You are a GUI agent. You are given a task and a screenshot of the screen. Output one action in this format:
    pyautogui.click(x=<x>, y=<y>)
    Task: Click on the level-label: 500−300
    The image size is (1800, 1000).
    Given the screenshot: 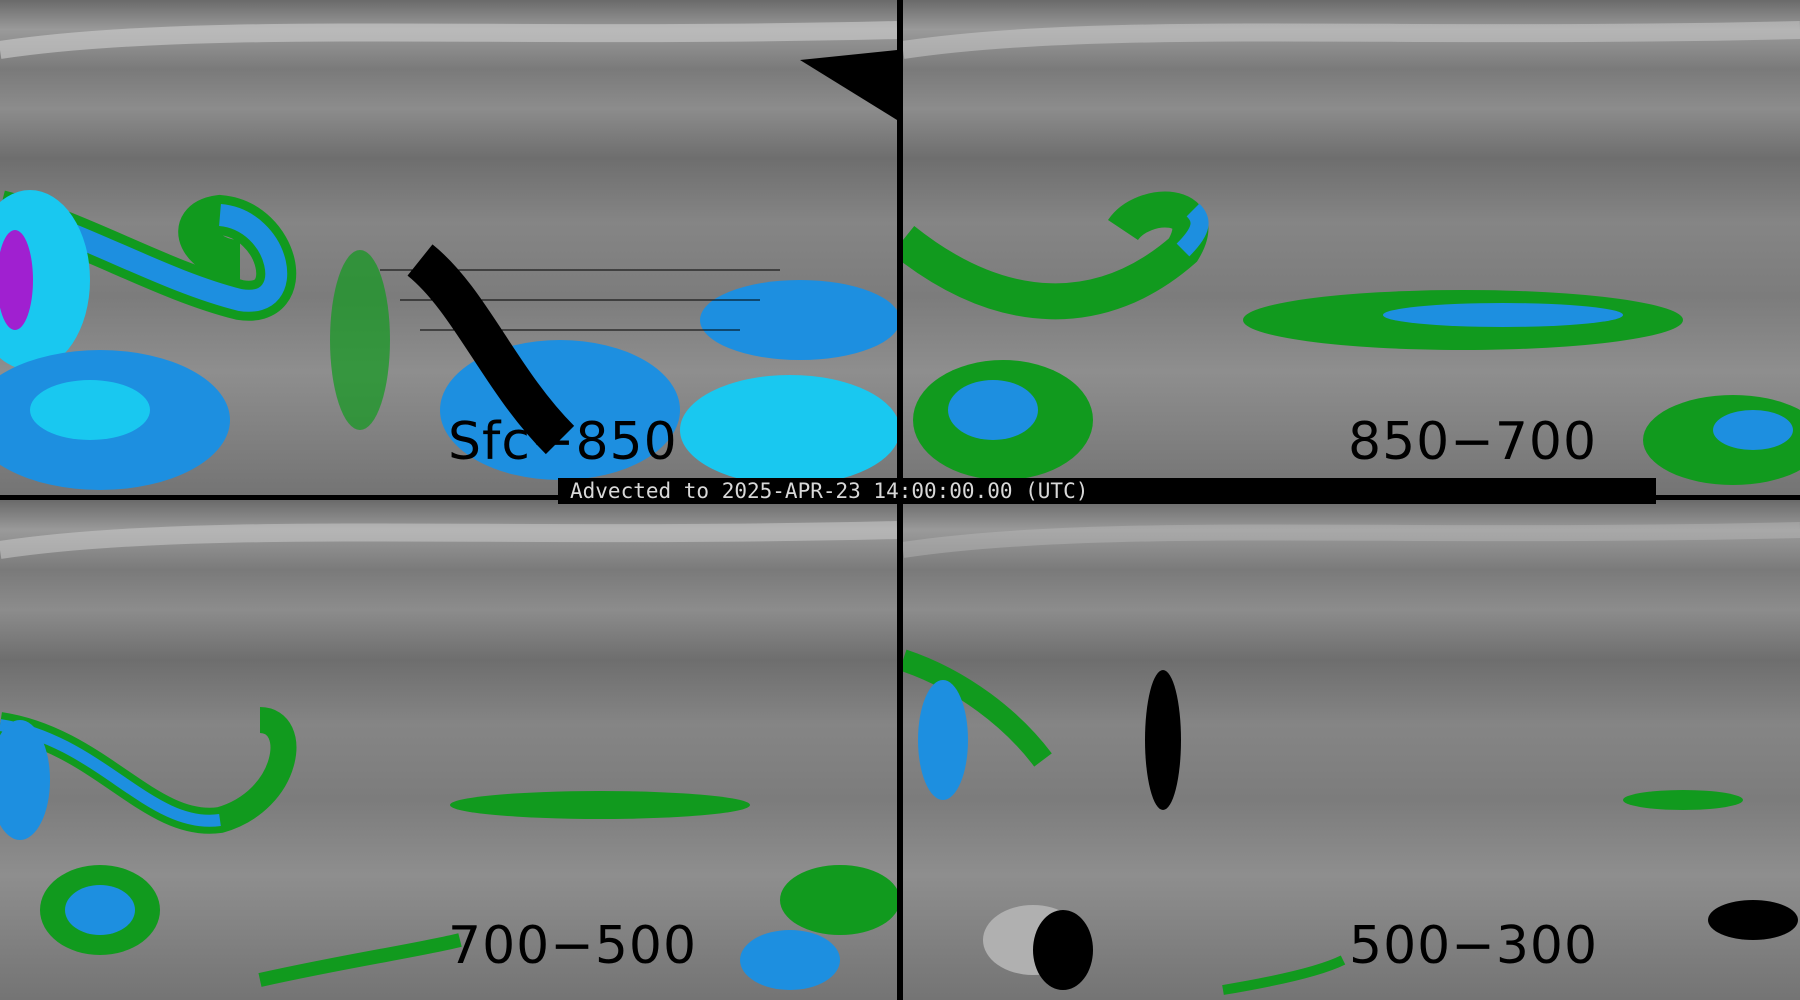 What is the action you would take?
    pyautogui.click(x=1474, y=946)
    